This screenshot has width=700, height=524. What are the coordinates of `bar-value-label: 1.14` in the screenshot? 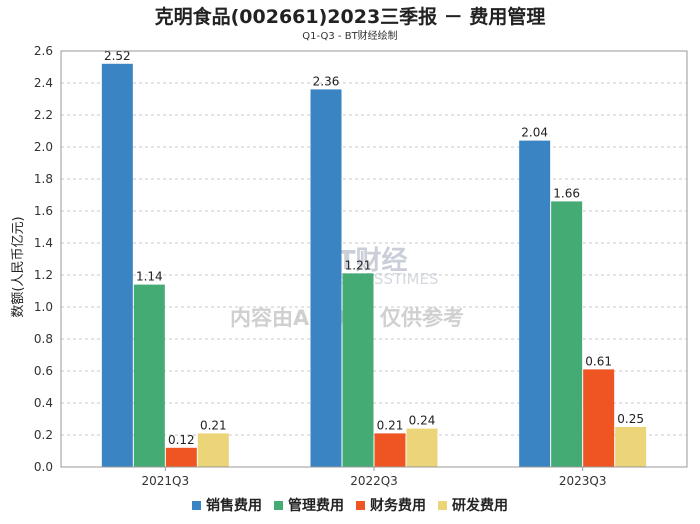 It's located at (149, 277).